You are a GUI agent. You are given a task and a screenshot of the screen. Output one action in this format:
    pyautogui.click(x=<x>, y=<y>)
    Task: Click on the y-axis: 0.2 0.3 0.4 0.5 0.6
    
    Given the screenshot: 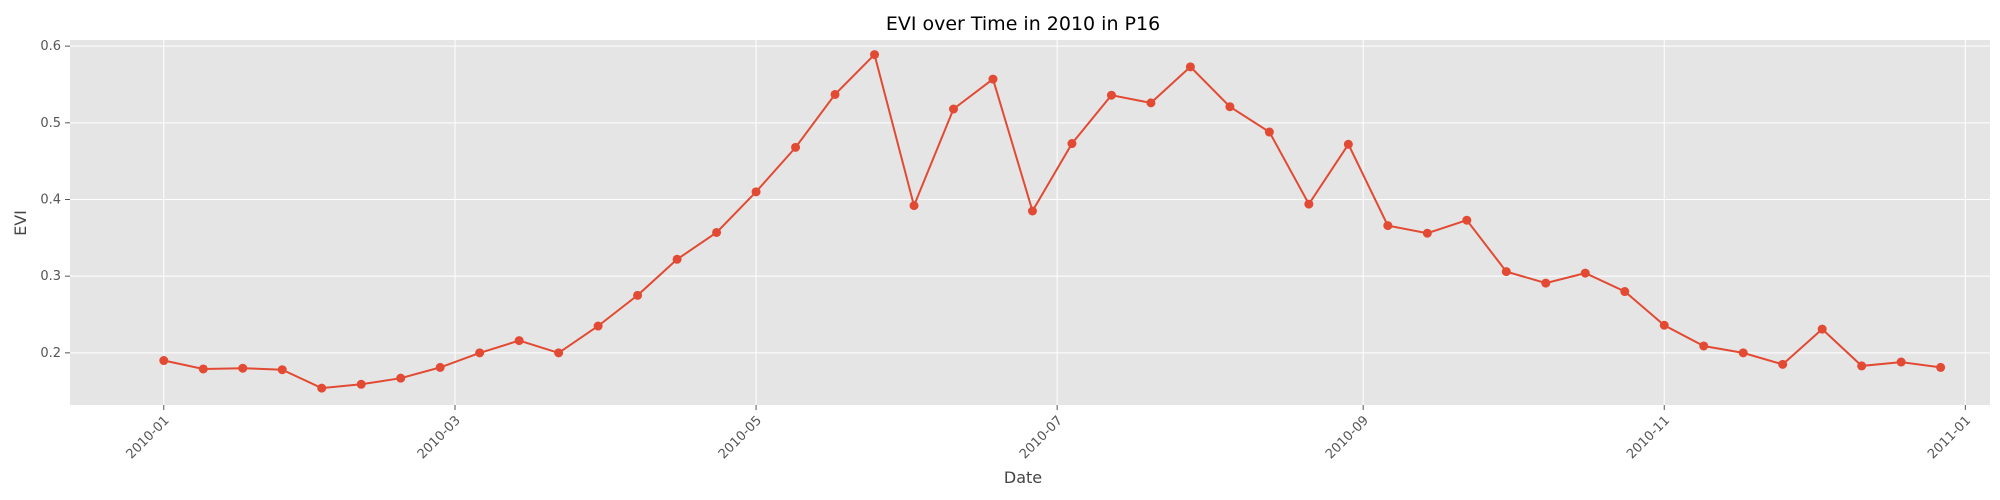 What is the action you would take?
    pyautogui.click(x=55, y=200)
    